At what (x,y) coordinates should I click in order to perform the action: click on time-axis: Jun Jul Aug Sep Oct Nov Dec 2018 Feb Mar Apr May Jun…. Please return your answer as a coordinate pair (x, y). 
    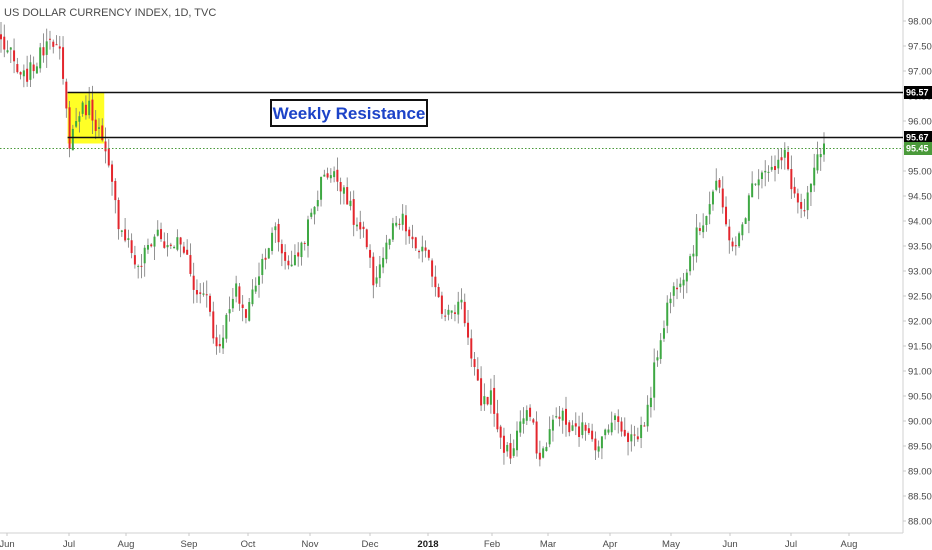
    Looking at the image, I should click on (428, 541).